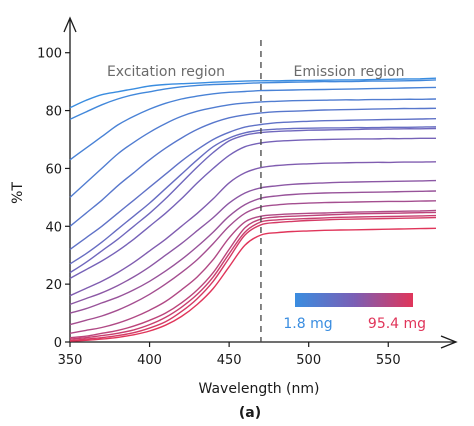 The height and width of the screenshot is (426, 474). What do you see at coordinates (149, 360) in the screenshot?
I see `x-tick-label: 400` at bounding box center [149, 360].